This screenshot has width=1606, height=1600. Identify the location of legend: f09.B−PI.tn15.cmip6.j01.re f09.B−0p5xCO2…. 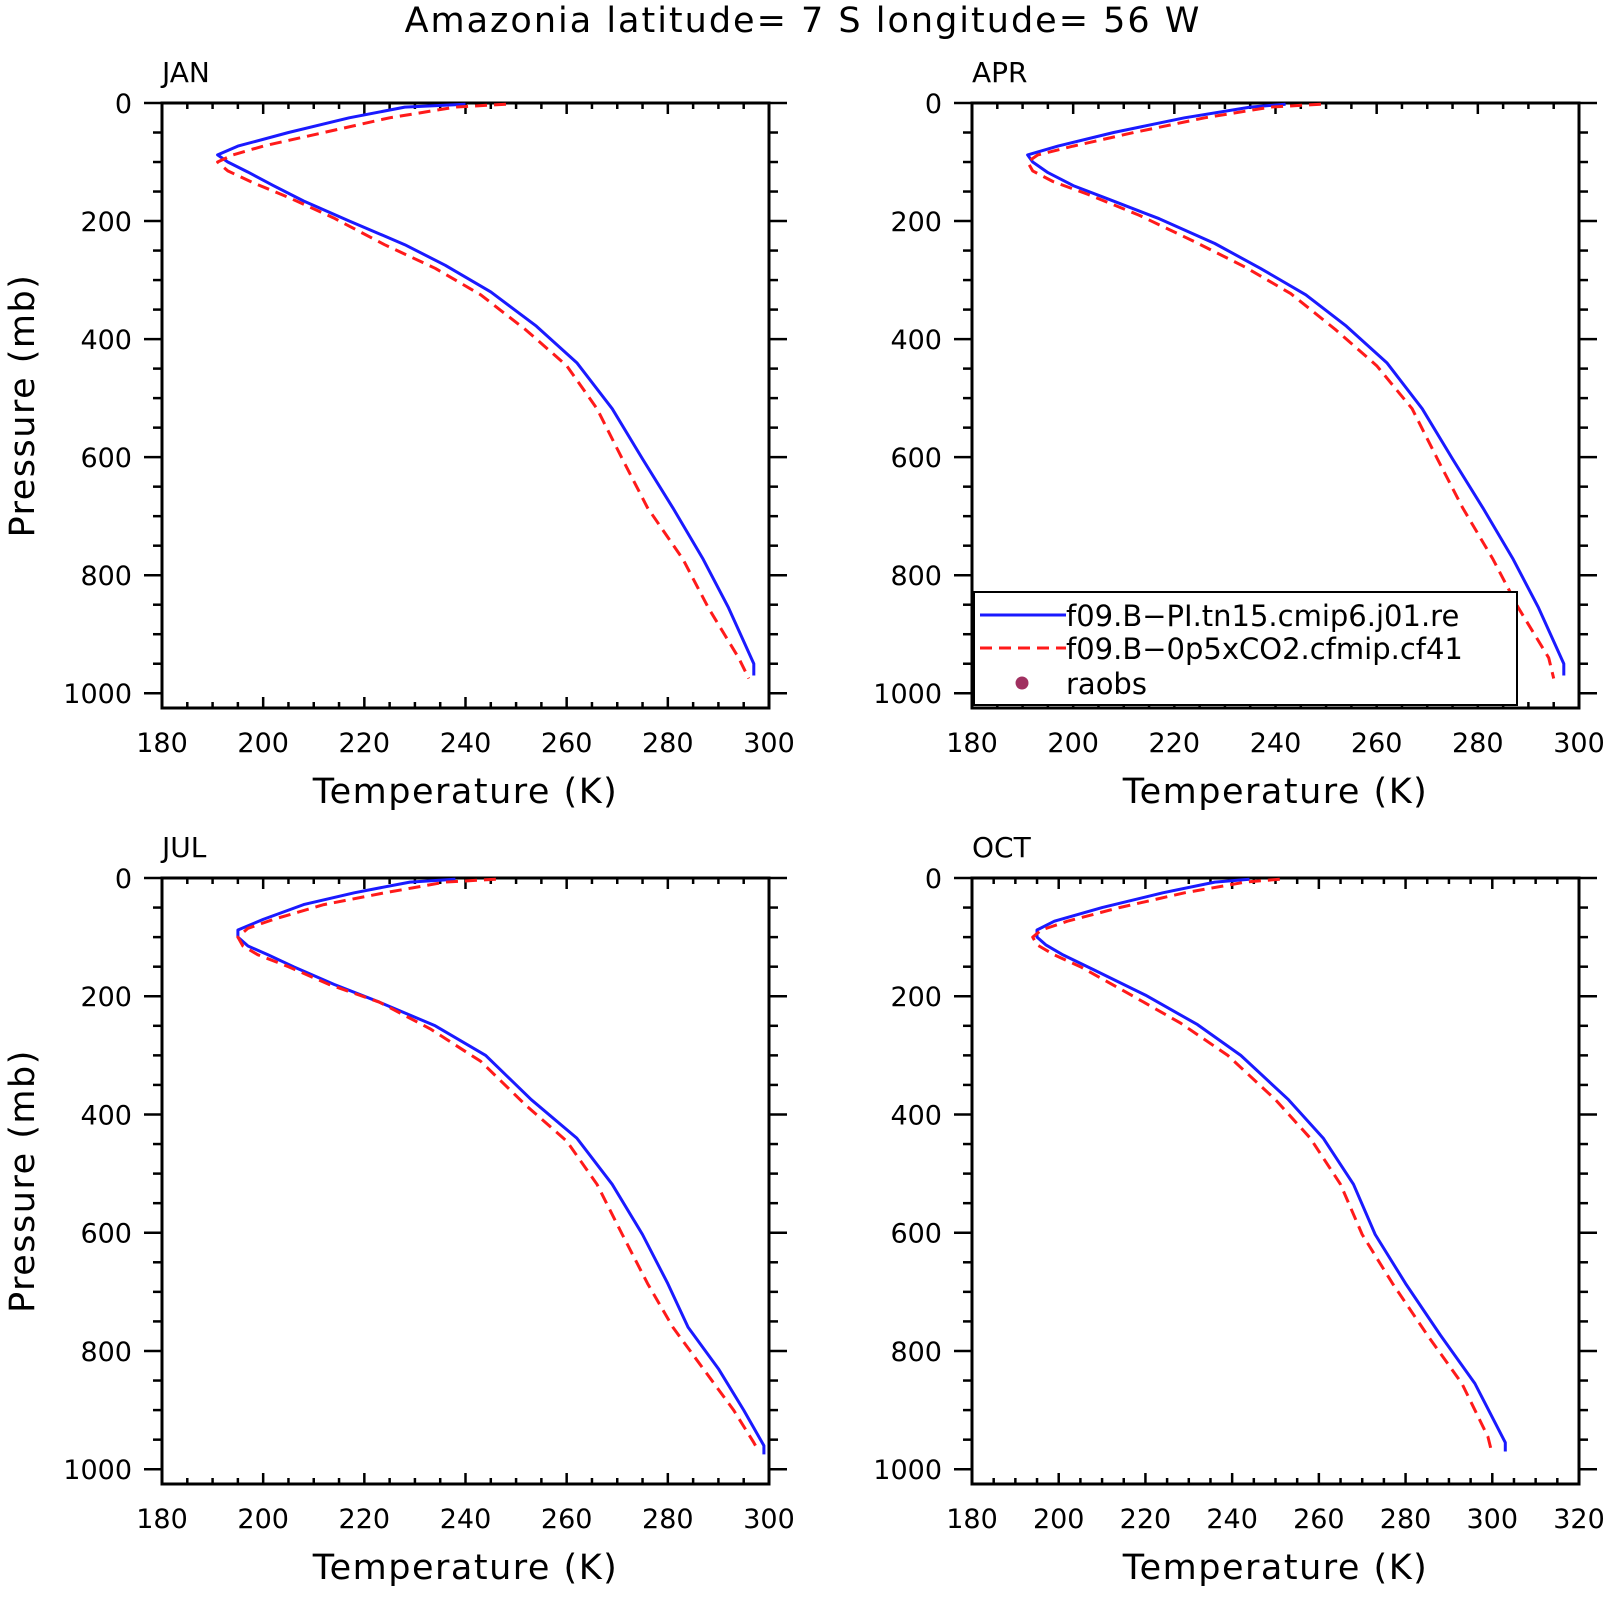
(1245, 648).